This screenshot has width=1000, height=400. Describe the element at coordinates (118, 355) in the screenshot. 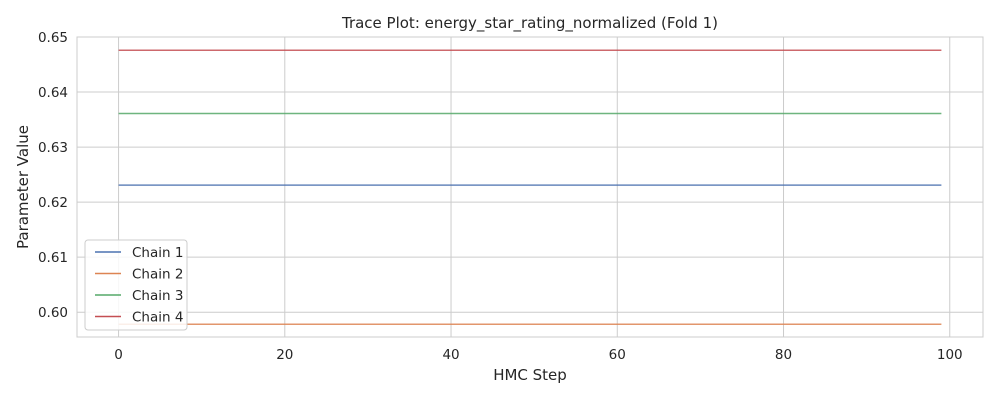

I see `x-tick-label: 0` at that location.